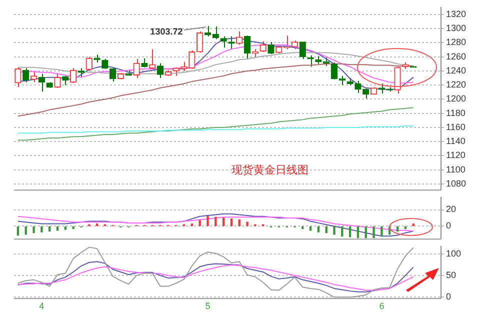 The image size is (496, 322). What do you see at coordinates (456, 99) in the screenshot?
I see `y-tick-label: 1200` at bounding box center [456, 99].